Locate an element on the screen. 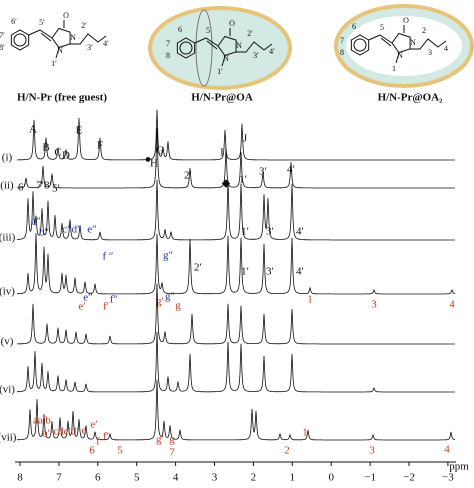  structure-caption: H/N-Pr (free guest) is located at coordinates (62, 98).